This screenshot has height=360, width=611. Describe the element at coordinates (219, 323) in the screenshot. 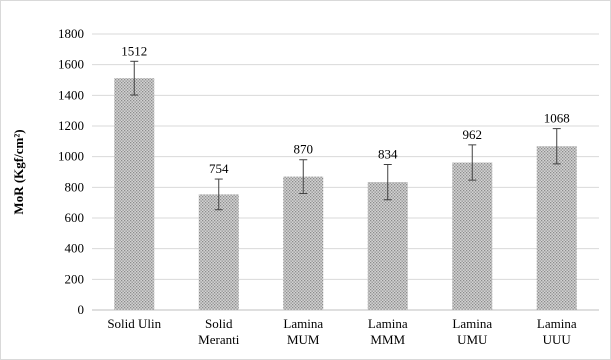

I see `x-category-label: Solid` at that location.